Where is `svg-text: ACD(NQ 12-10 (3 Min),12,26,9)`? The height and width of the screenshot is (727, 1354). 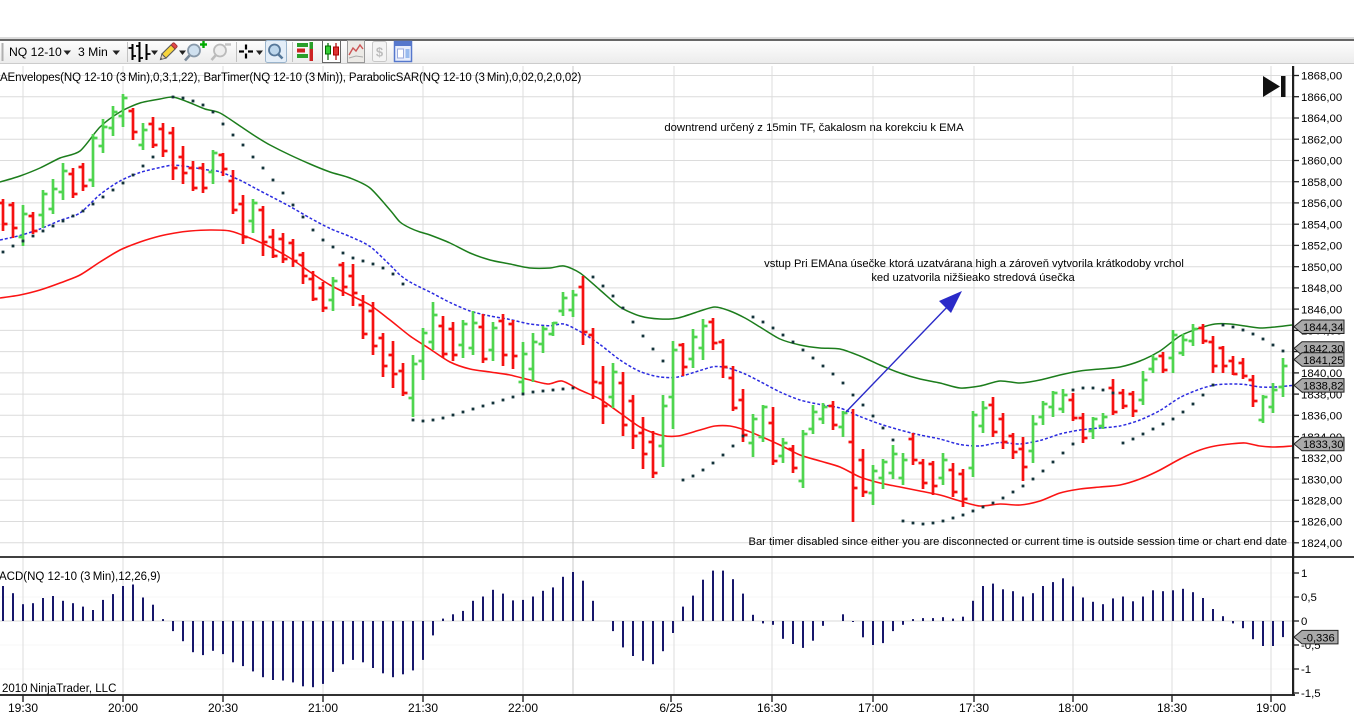
svg-text: ACD(NQ 12-10 (3 Min),12,26,9) is located at coordinates (80, 577).